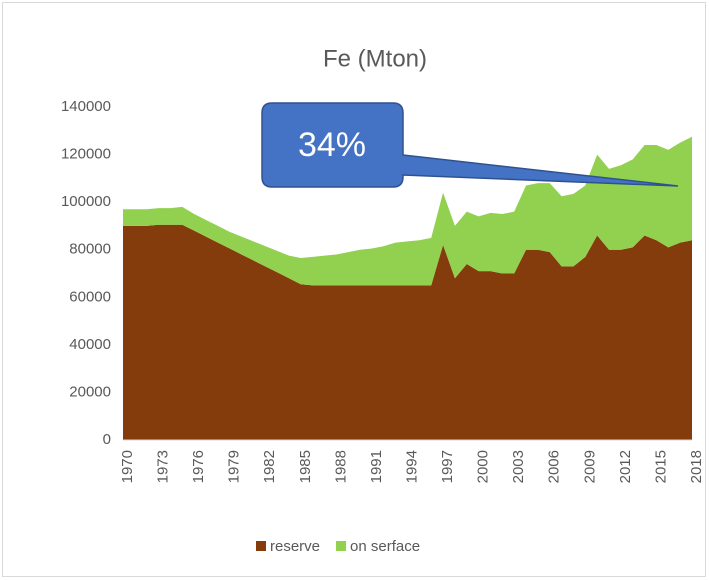  I want to click on x-tick-label: 1985, so click(305, 466).